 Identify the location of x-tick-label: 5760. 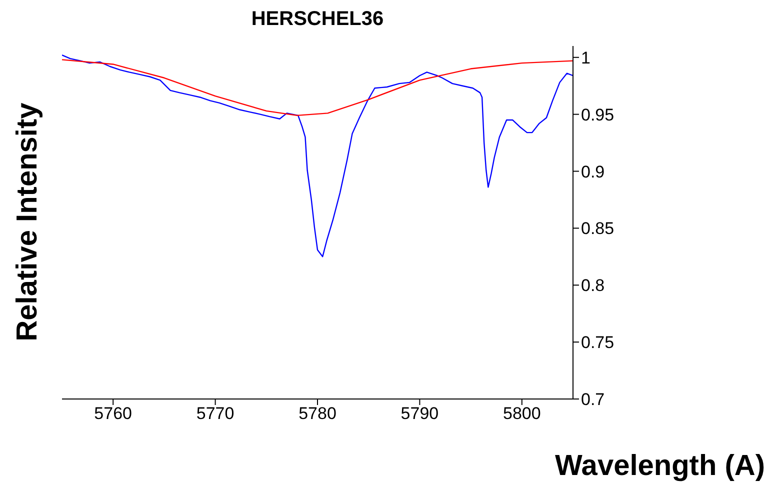
(113, 414).